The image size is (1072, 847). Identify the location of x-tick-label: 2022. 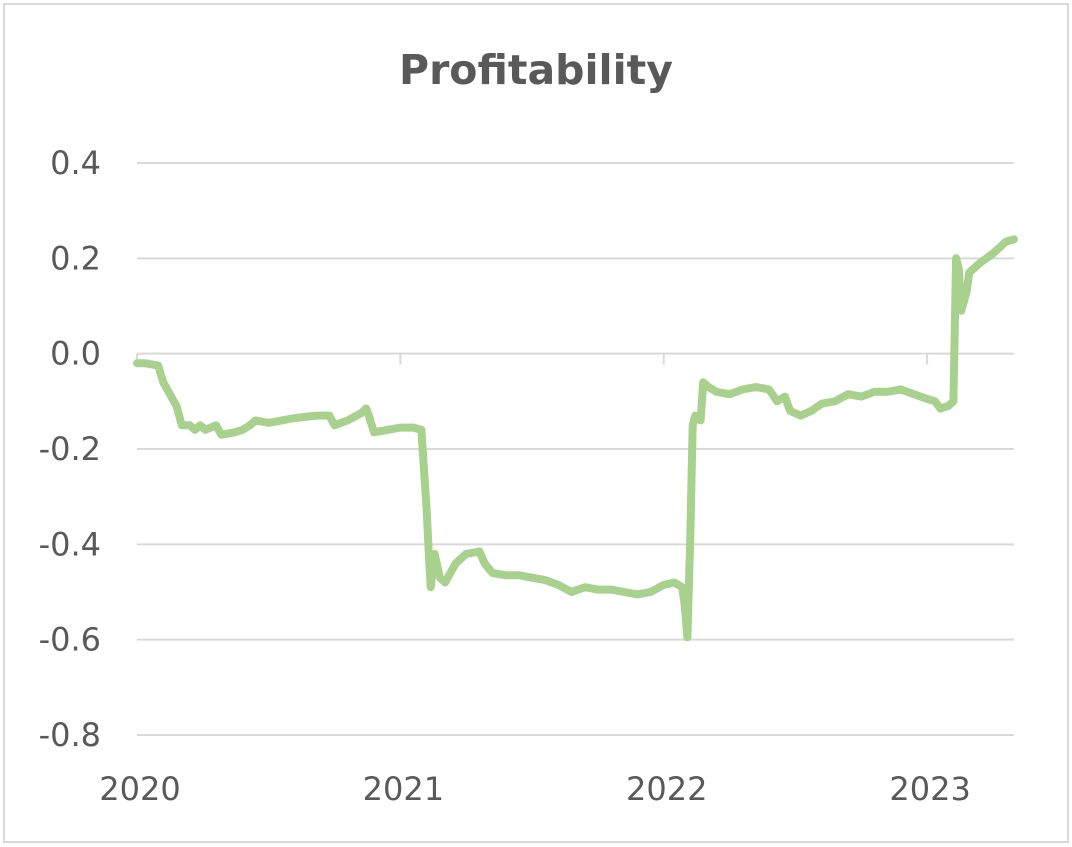
(666, 789).